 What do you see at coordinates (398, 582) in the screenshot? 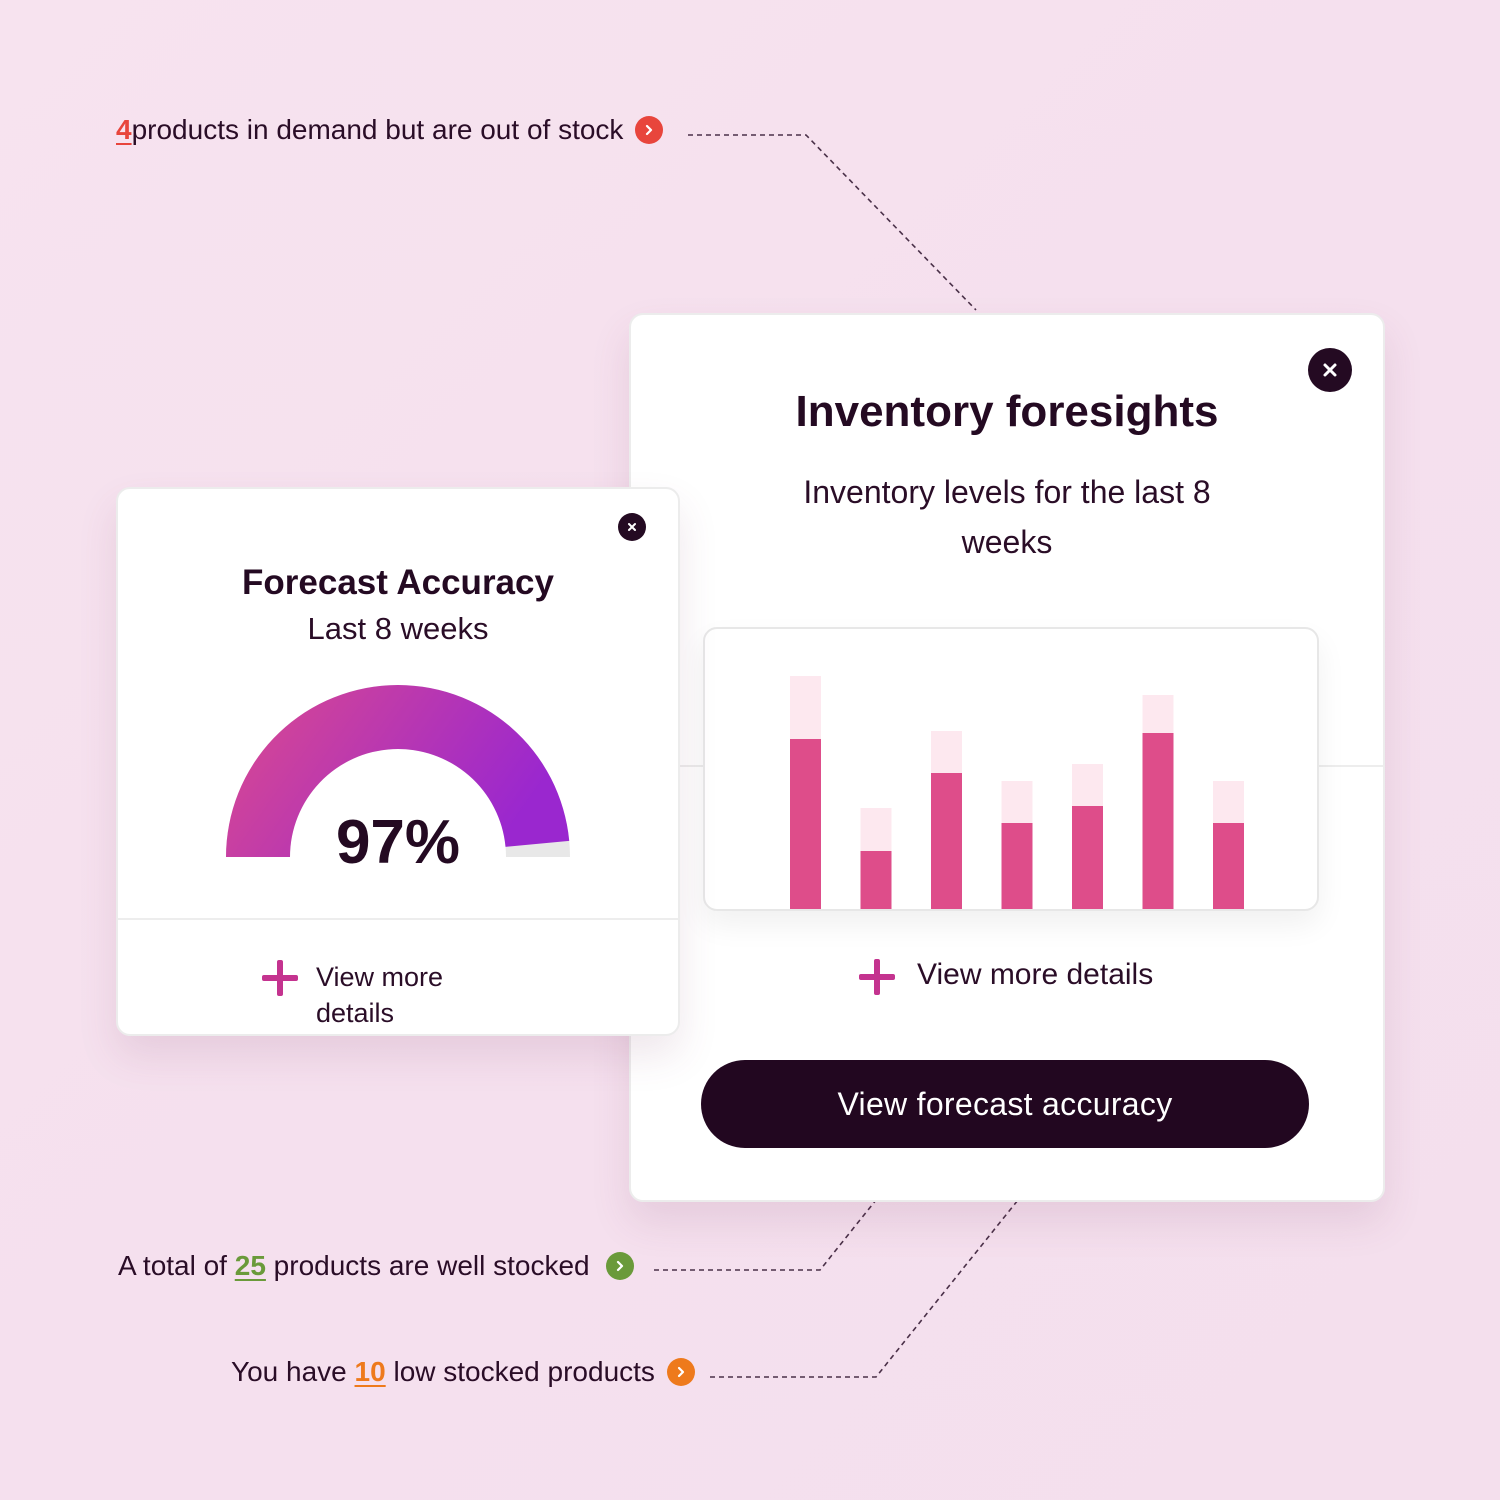
I see `card-title: Forecast Accuracy` at bounding box center [398, 582].